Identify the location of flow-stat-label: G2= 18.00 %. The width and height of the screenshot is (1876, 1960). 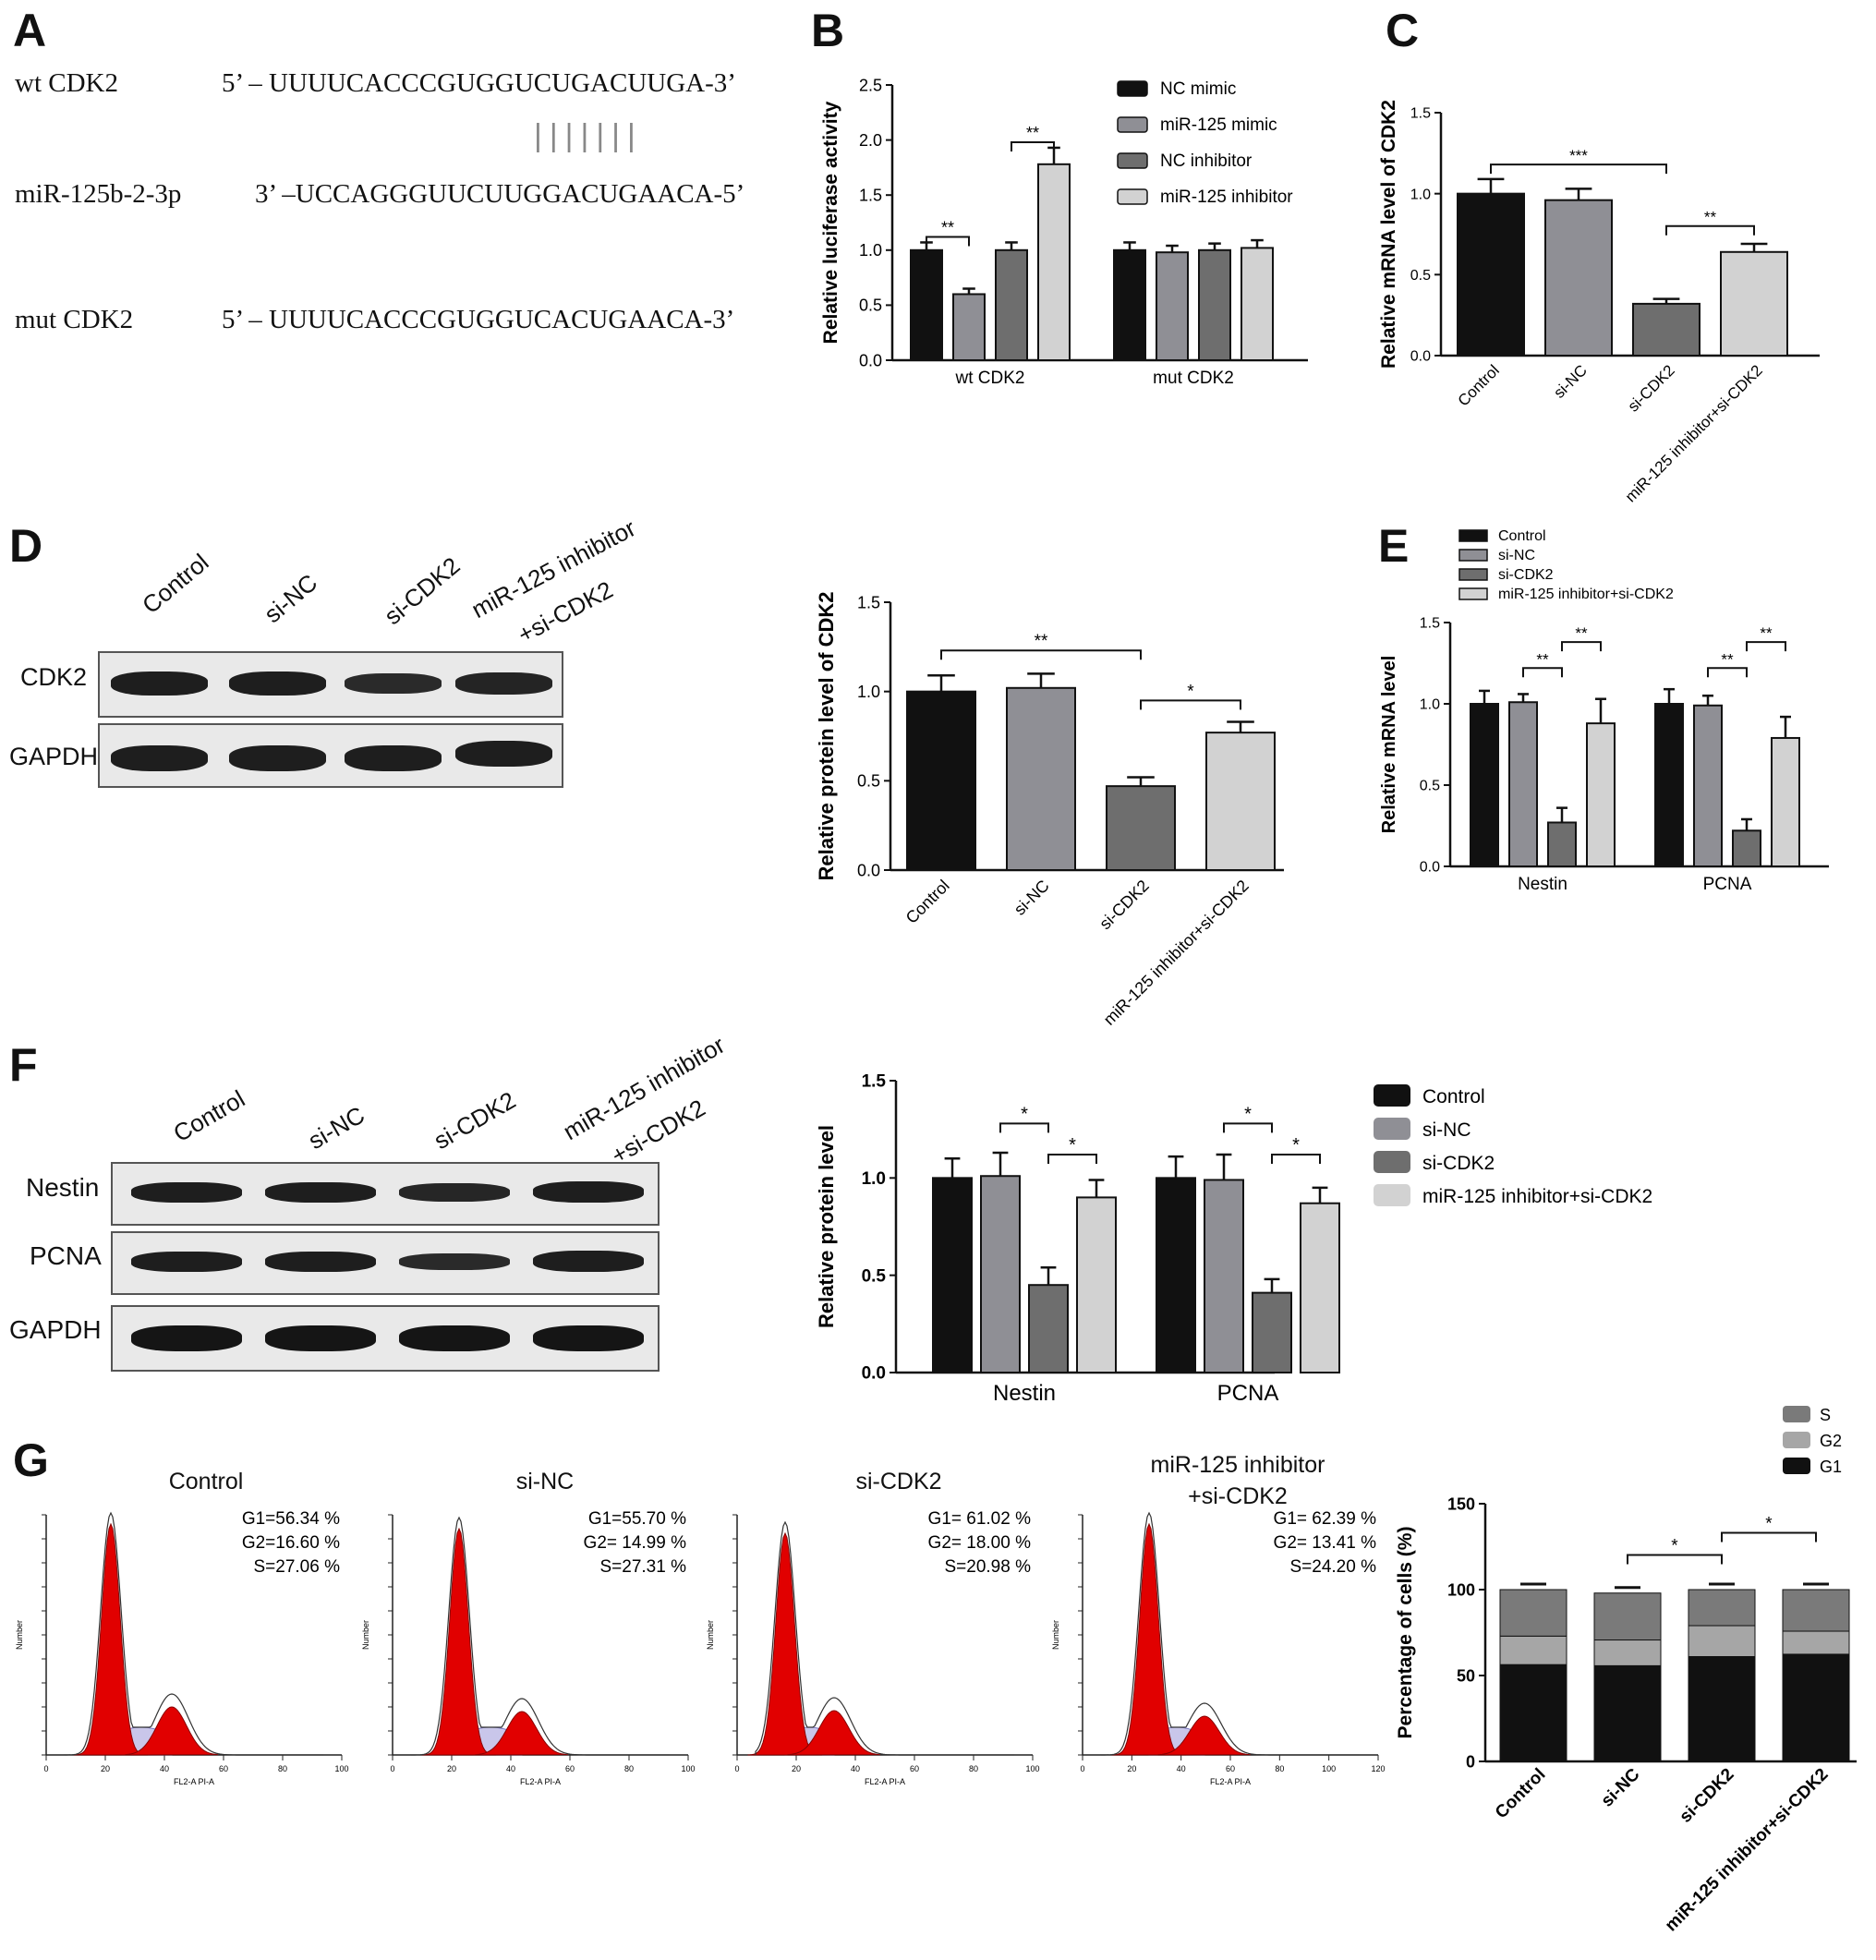
(980, 1543).